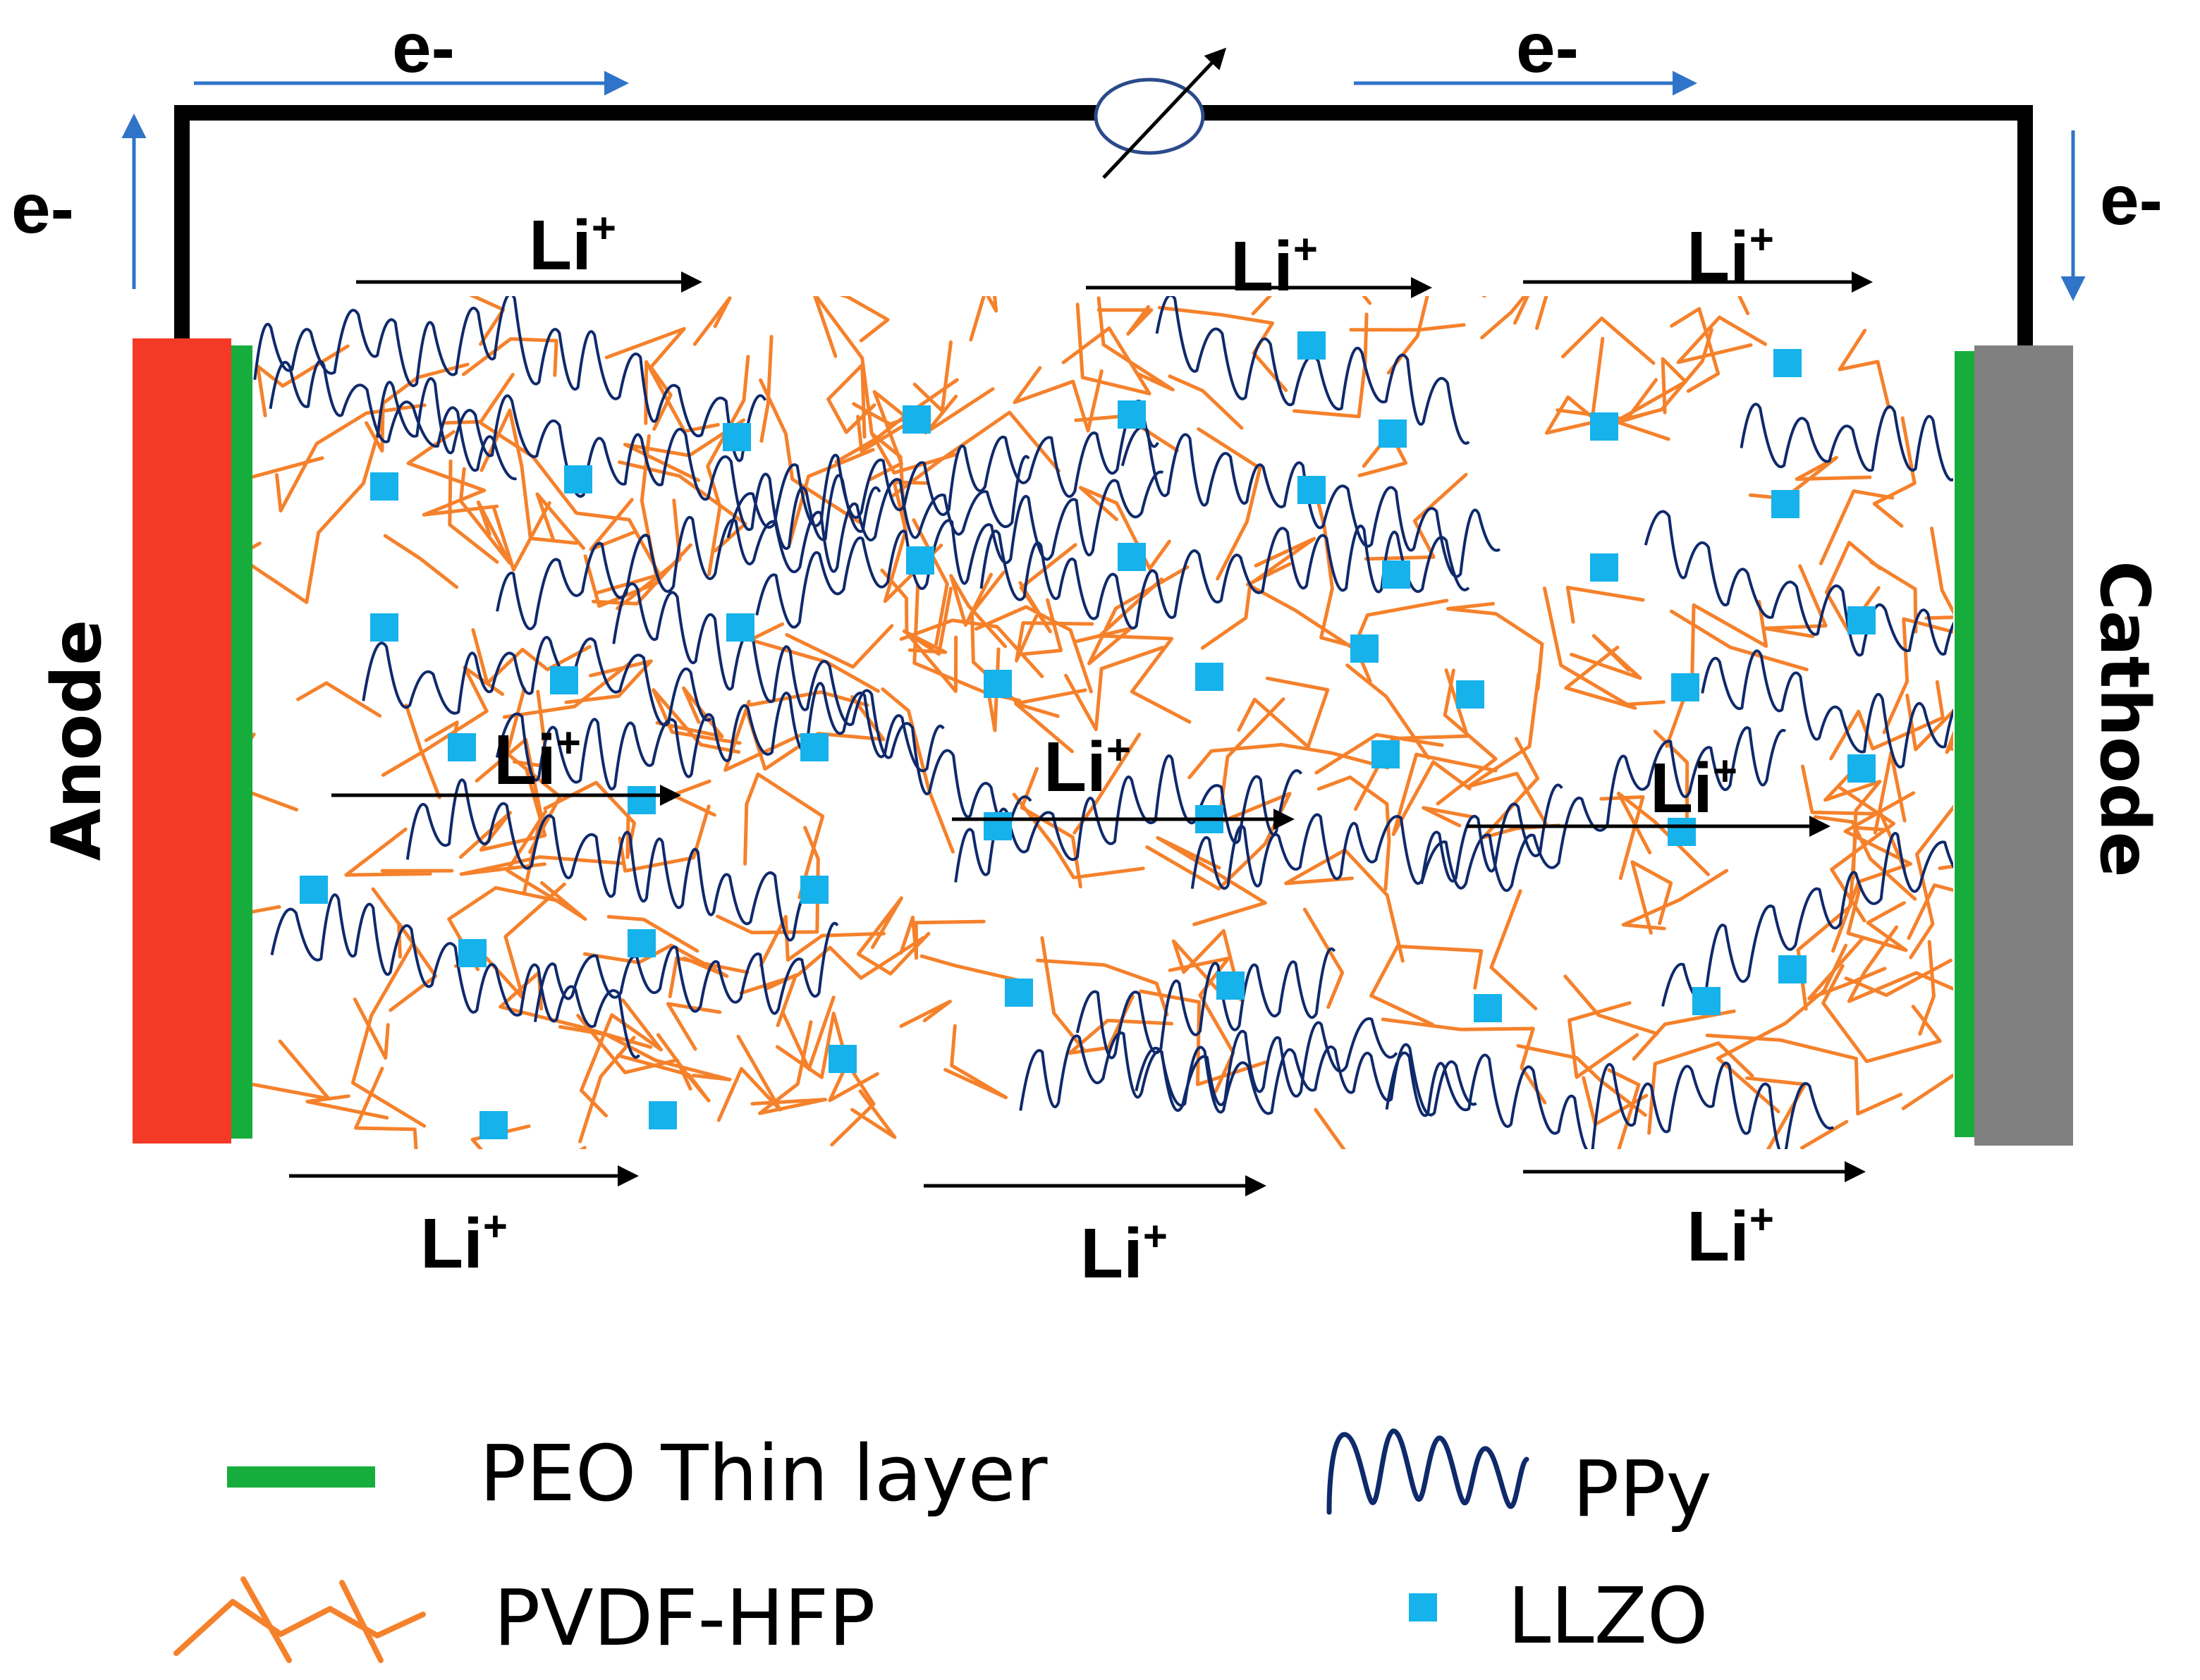 The width and height of the screenshot is (2200, 1680). What do you see at coordinates (1124, 1253) in the screenshot?
I see `li-label-bot-2: Li+` at bounding box center [1124, 1253].